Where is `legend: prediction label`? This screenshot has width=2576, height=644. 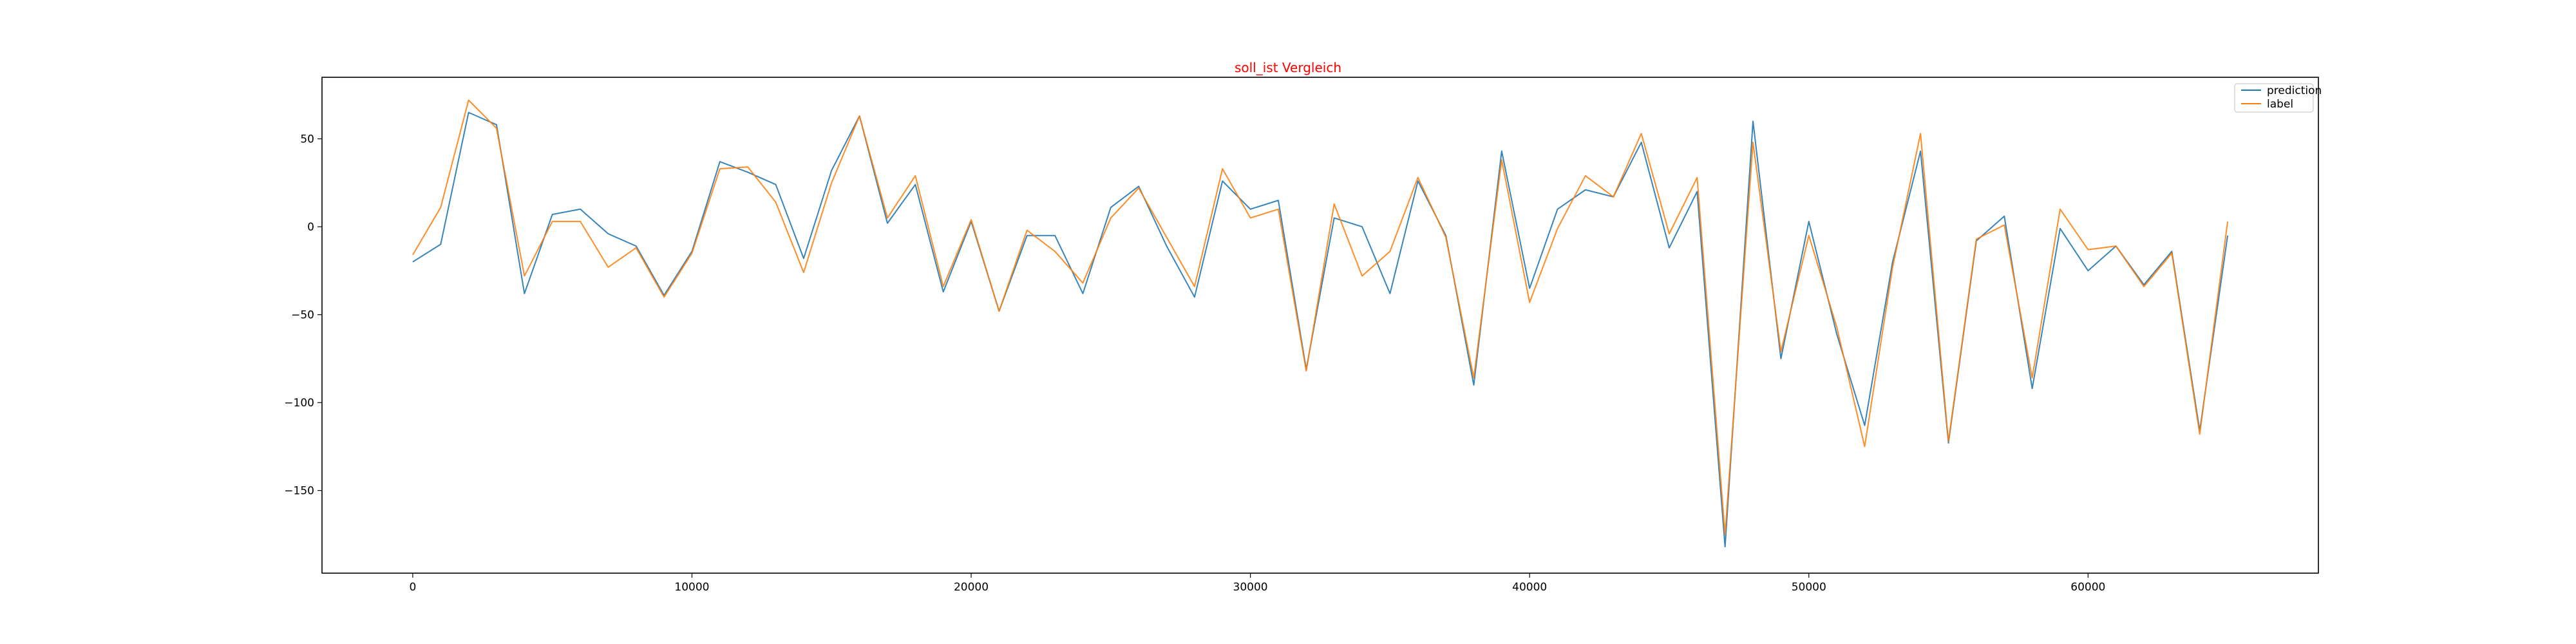 legend: prediction label is located at coordinates (2278, 98).